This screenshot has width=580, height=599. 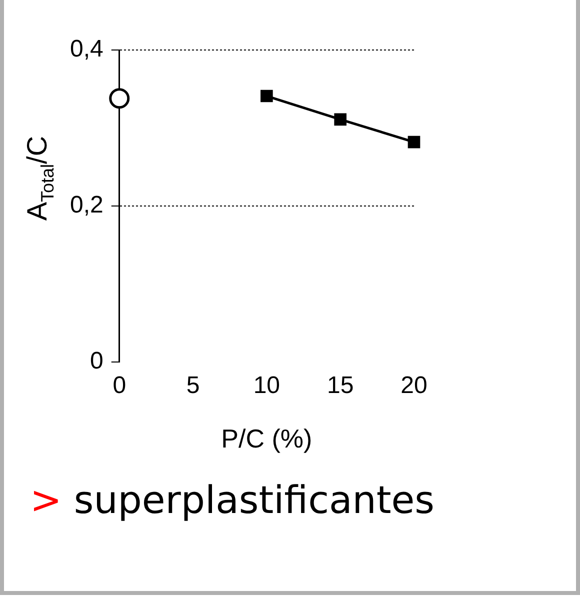 I want to click on x-tick-label: 0, so click(x=119, y=386).